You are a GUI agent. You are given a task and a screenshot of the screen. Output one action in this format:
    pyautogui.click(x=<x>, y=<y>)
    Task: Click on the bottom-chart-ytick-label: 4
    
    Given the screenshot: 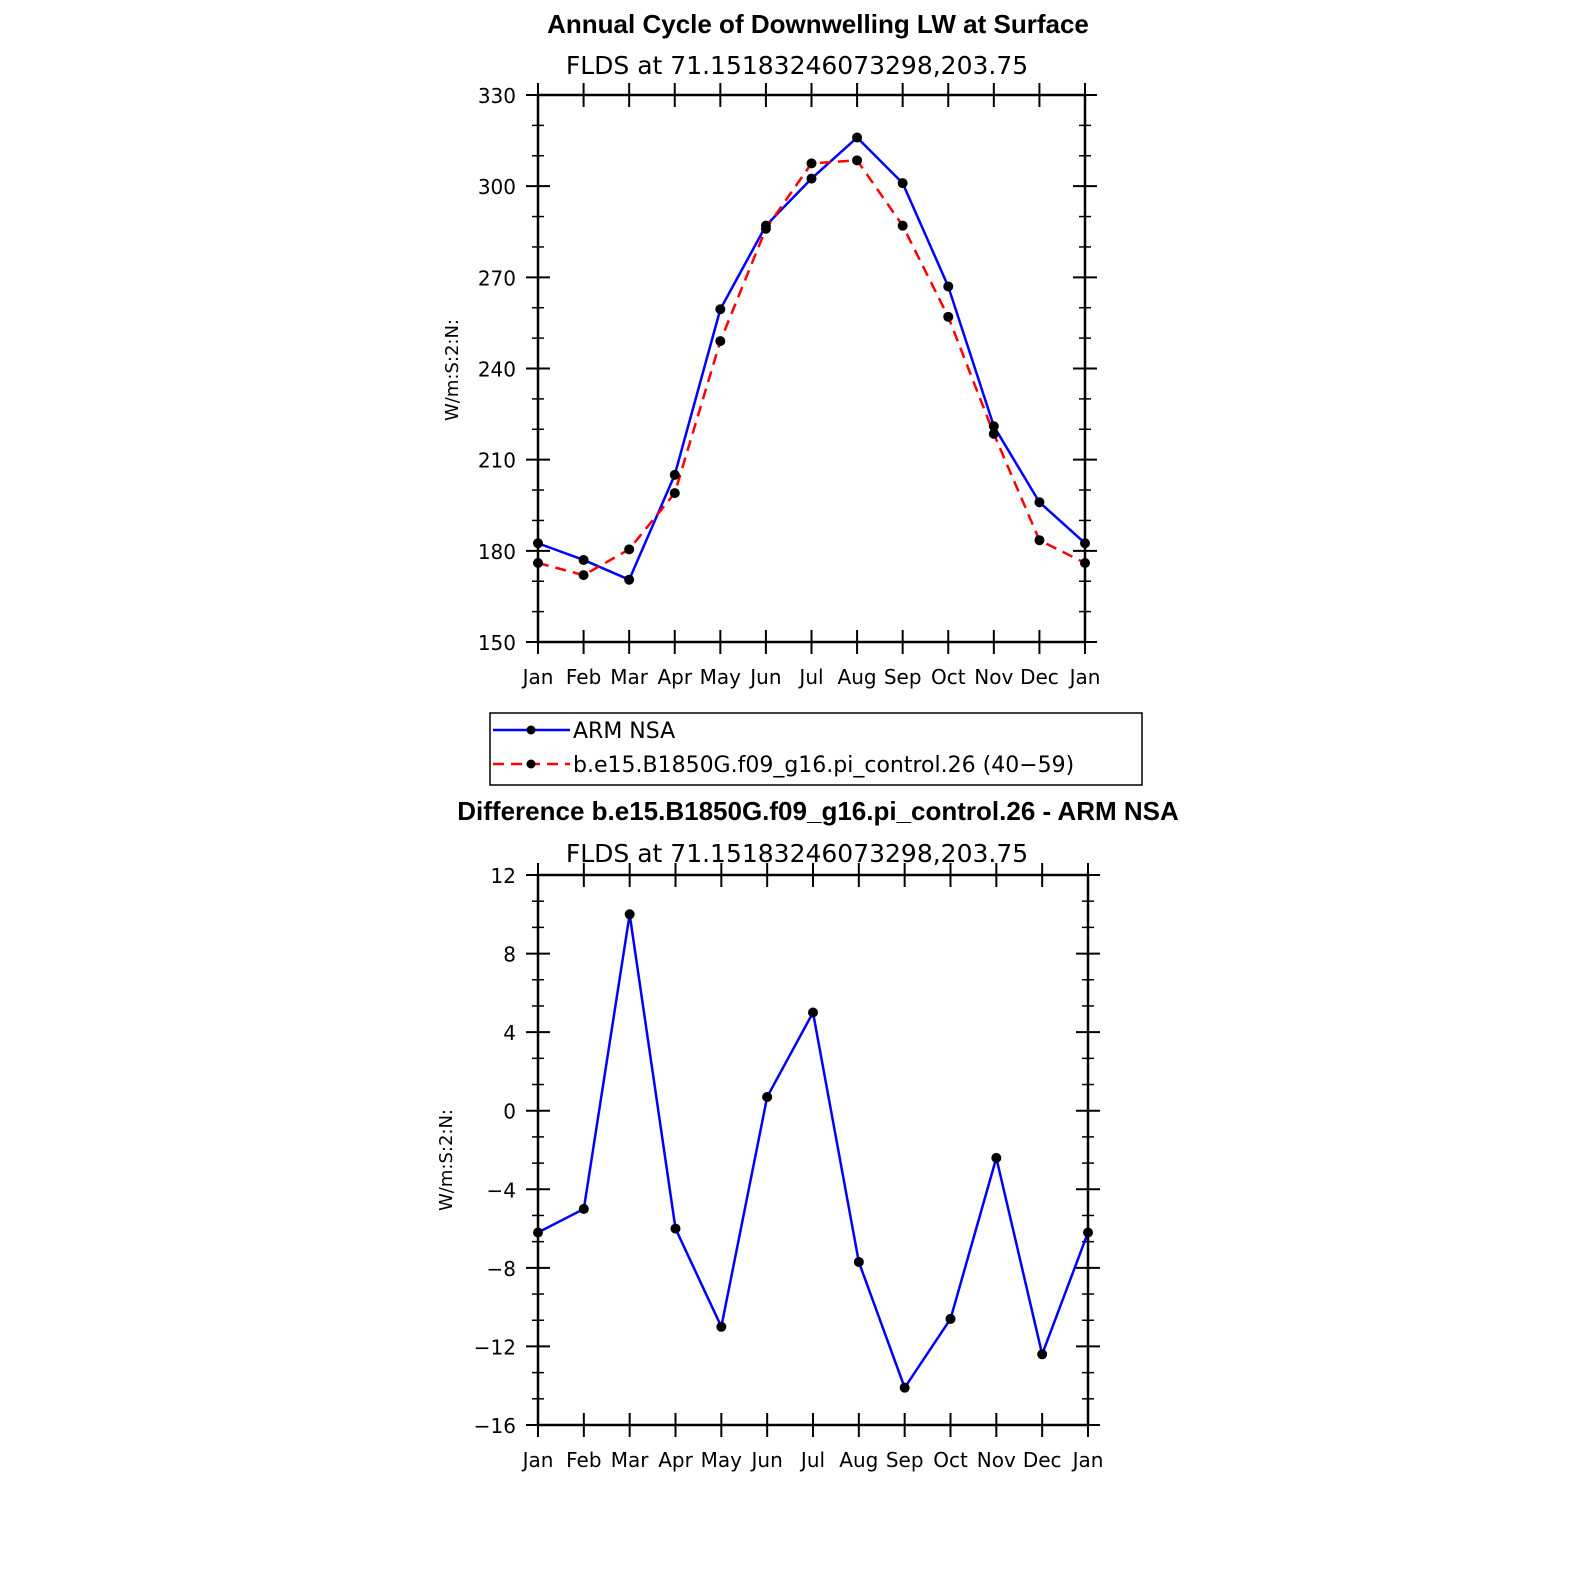 What is the action you would take?
    pyautogui.click(x=509, y=1033)
    